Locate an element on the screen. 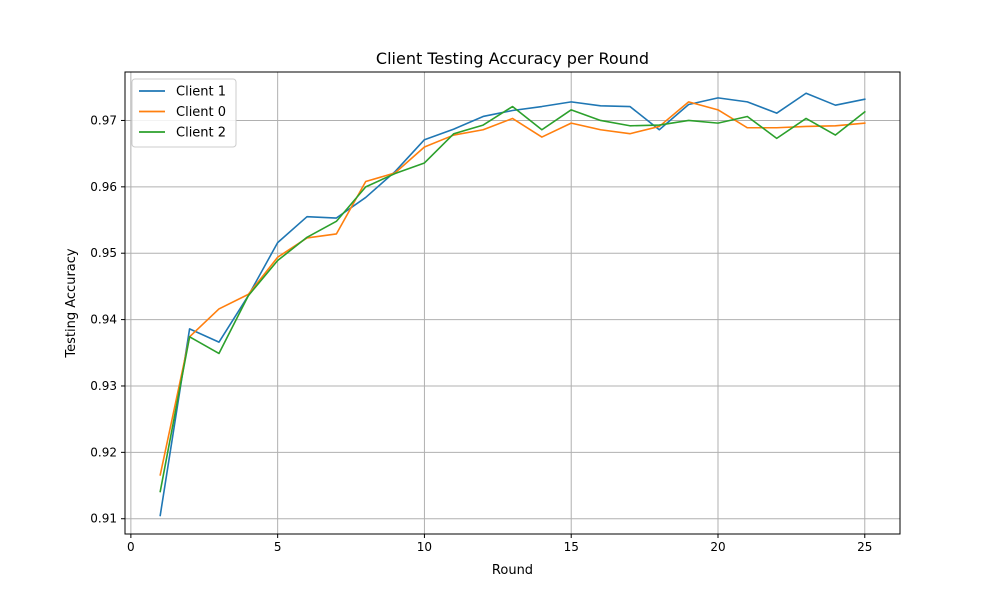 The image size is (1000, 600). chart-title: Client Testing Accuracy per Round is located at coordinates (512, 58).